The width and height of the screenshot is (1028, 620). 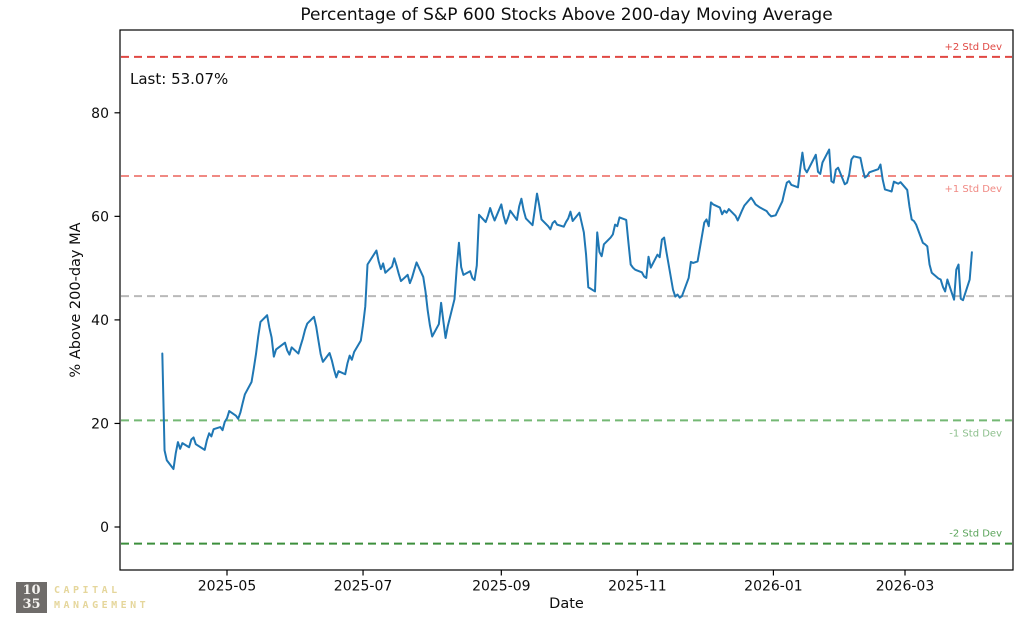 I want to click on x-tick-label: 2025-11, so click(x=637, y=587).